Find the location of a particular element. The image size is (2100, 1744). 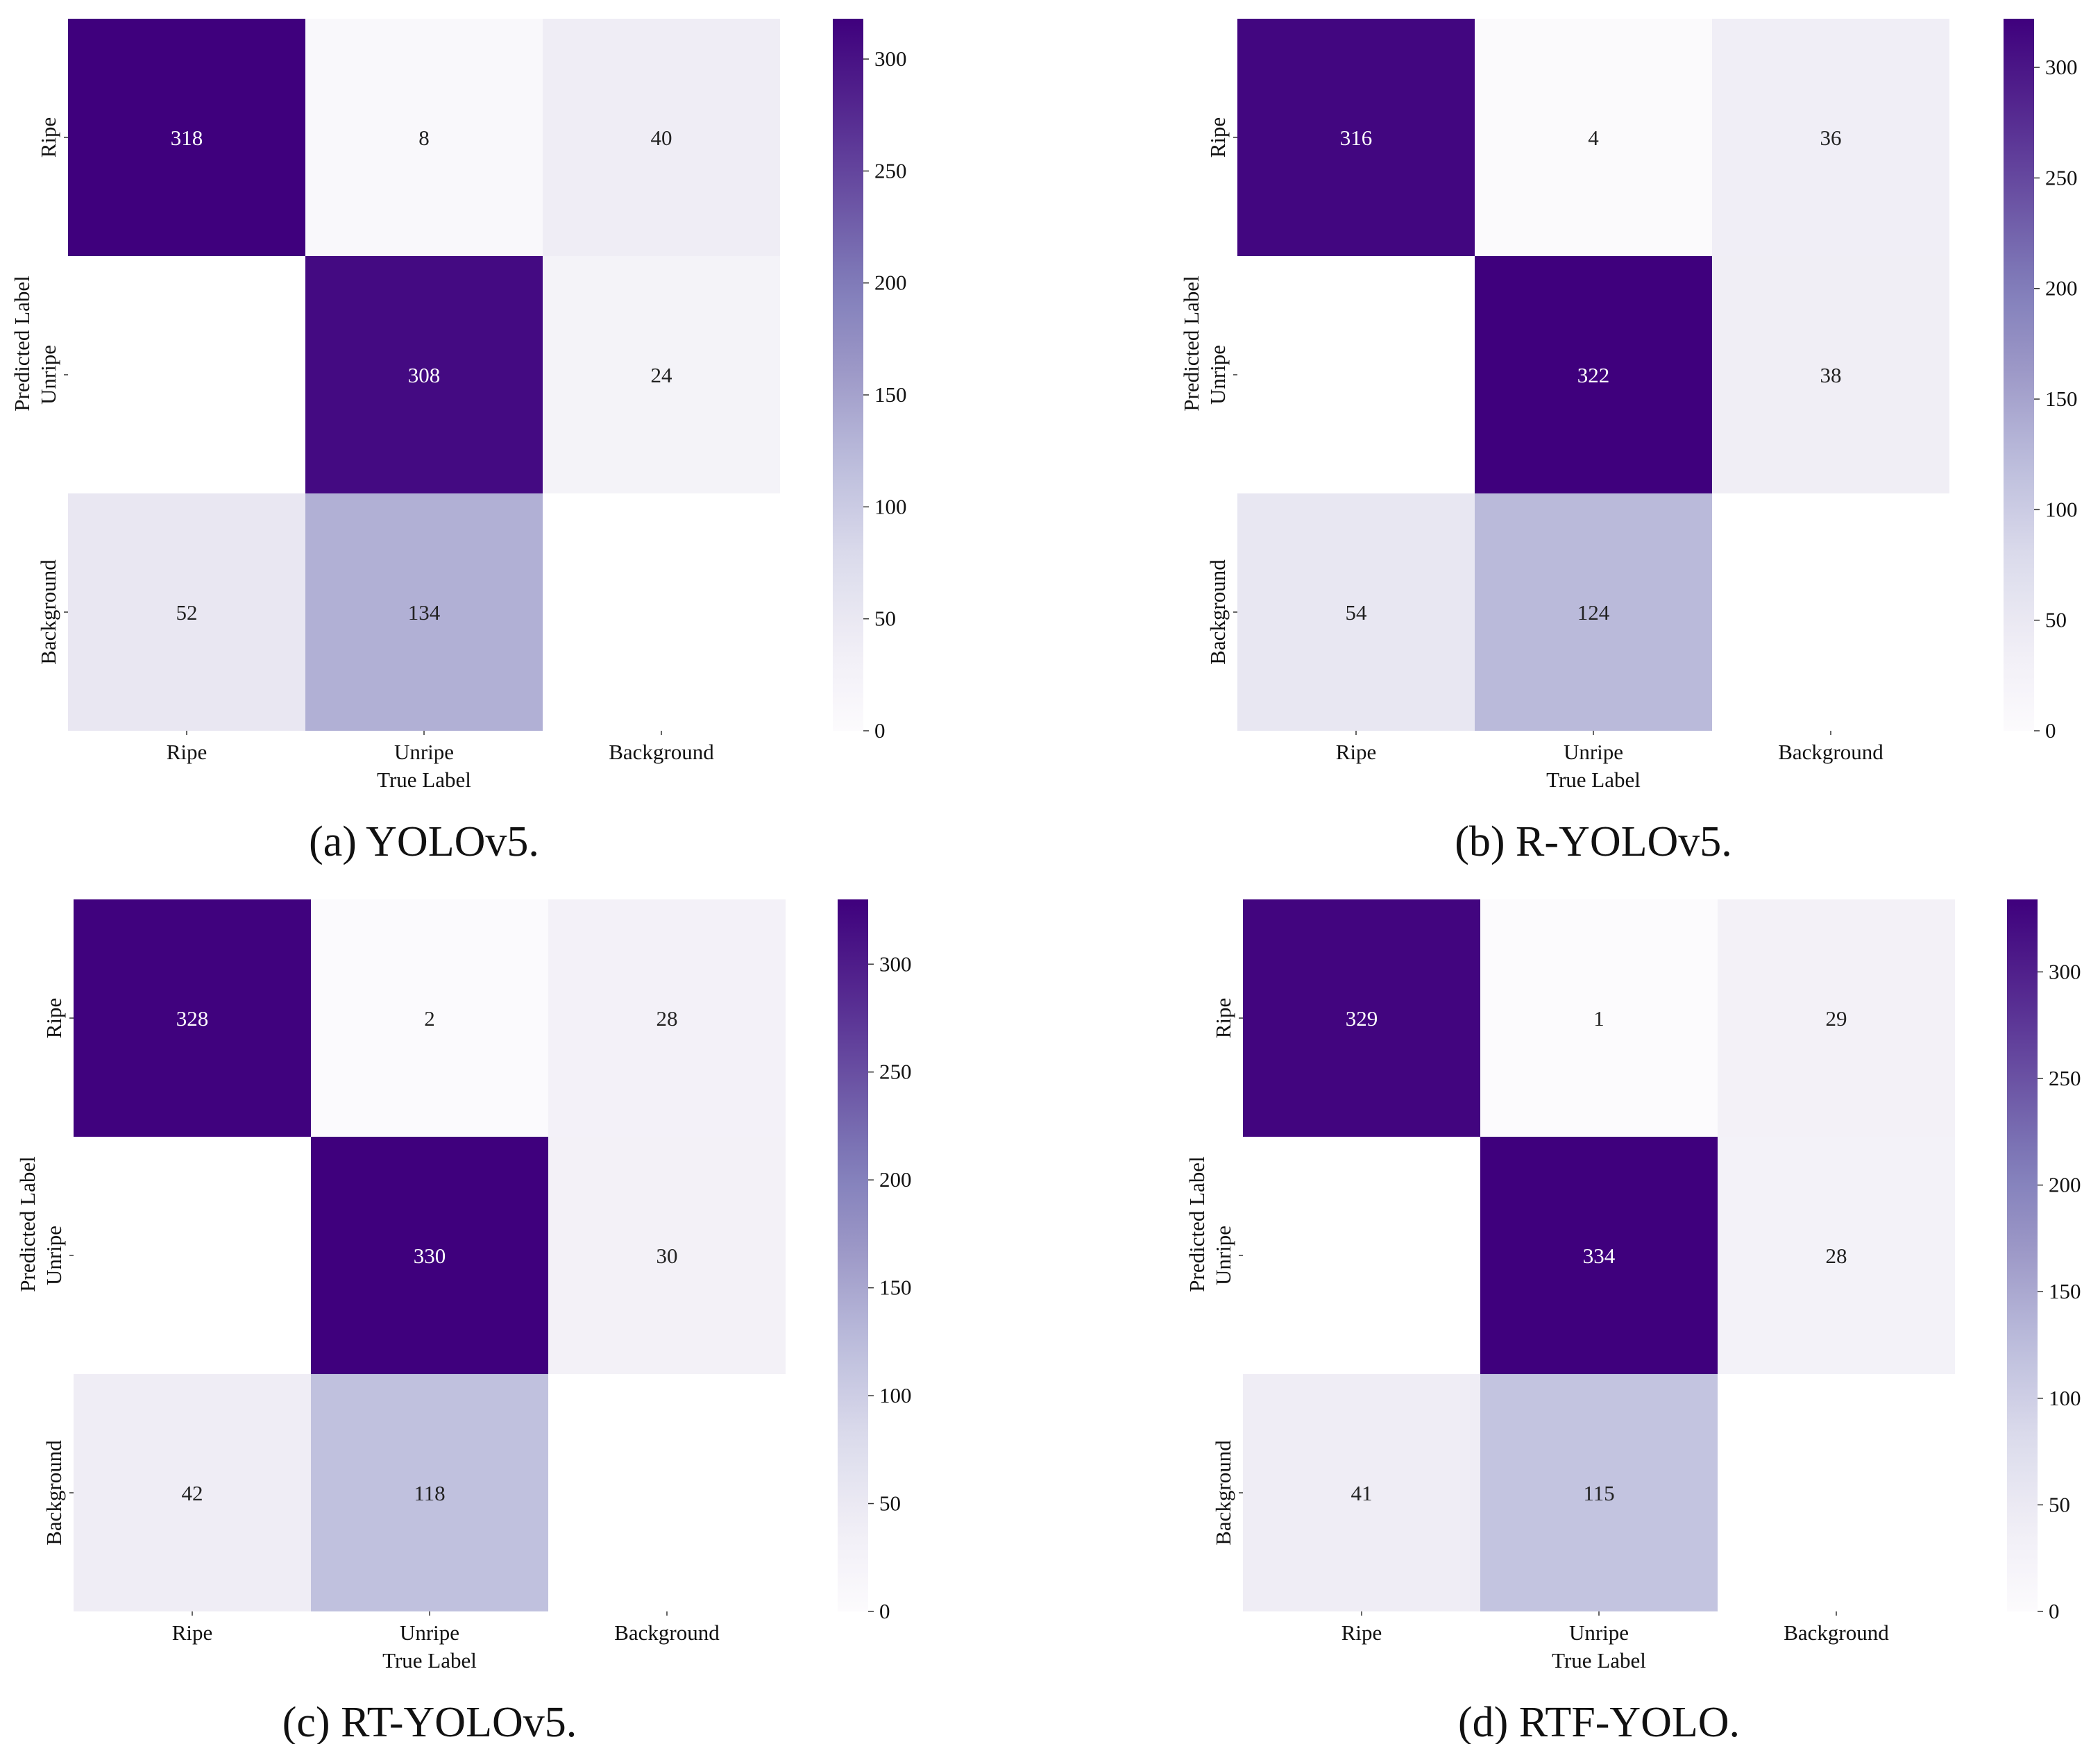

cell-value-label: 29 is located at coordinates (1837, 1018).